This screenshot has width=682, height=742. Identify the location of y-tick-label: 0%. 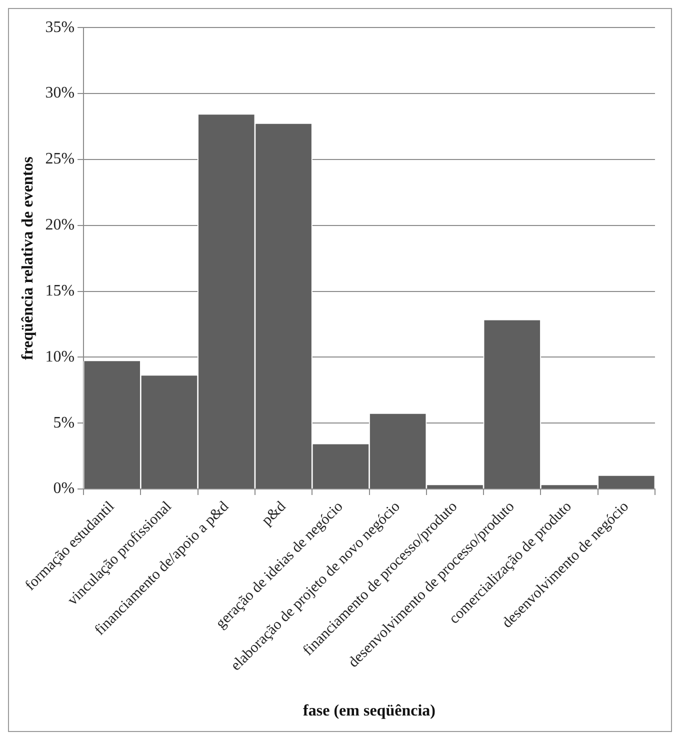
(64, 489).